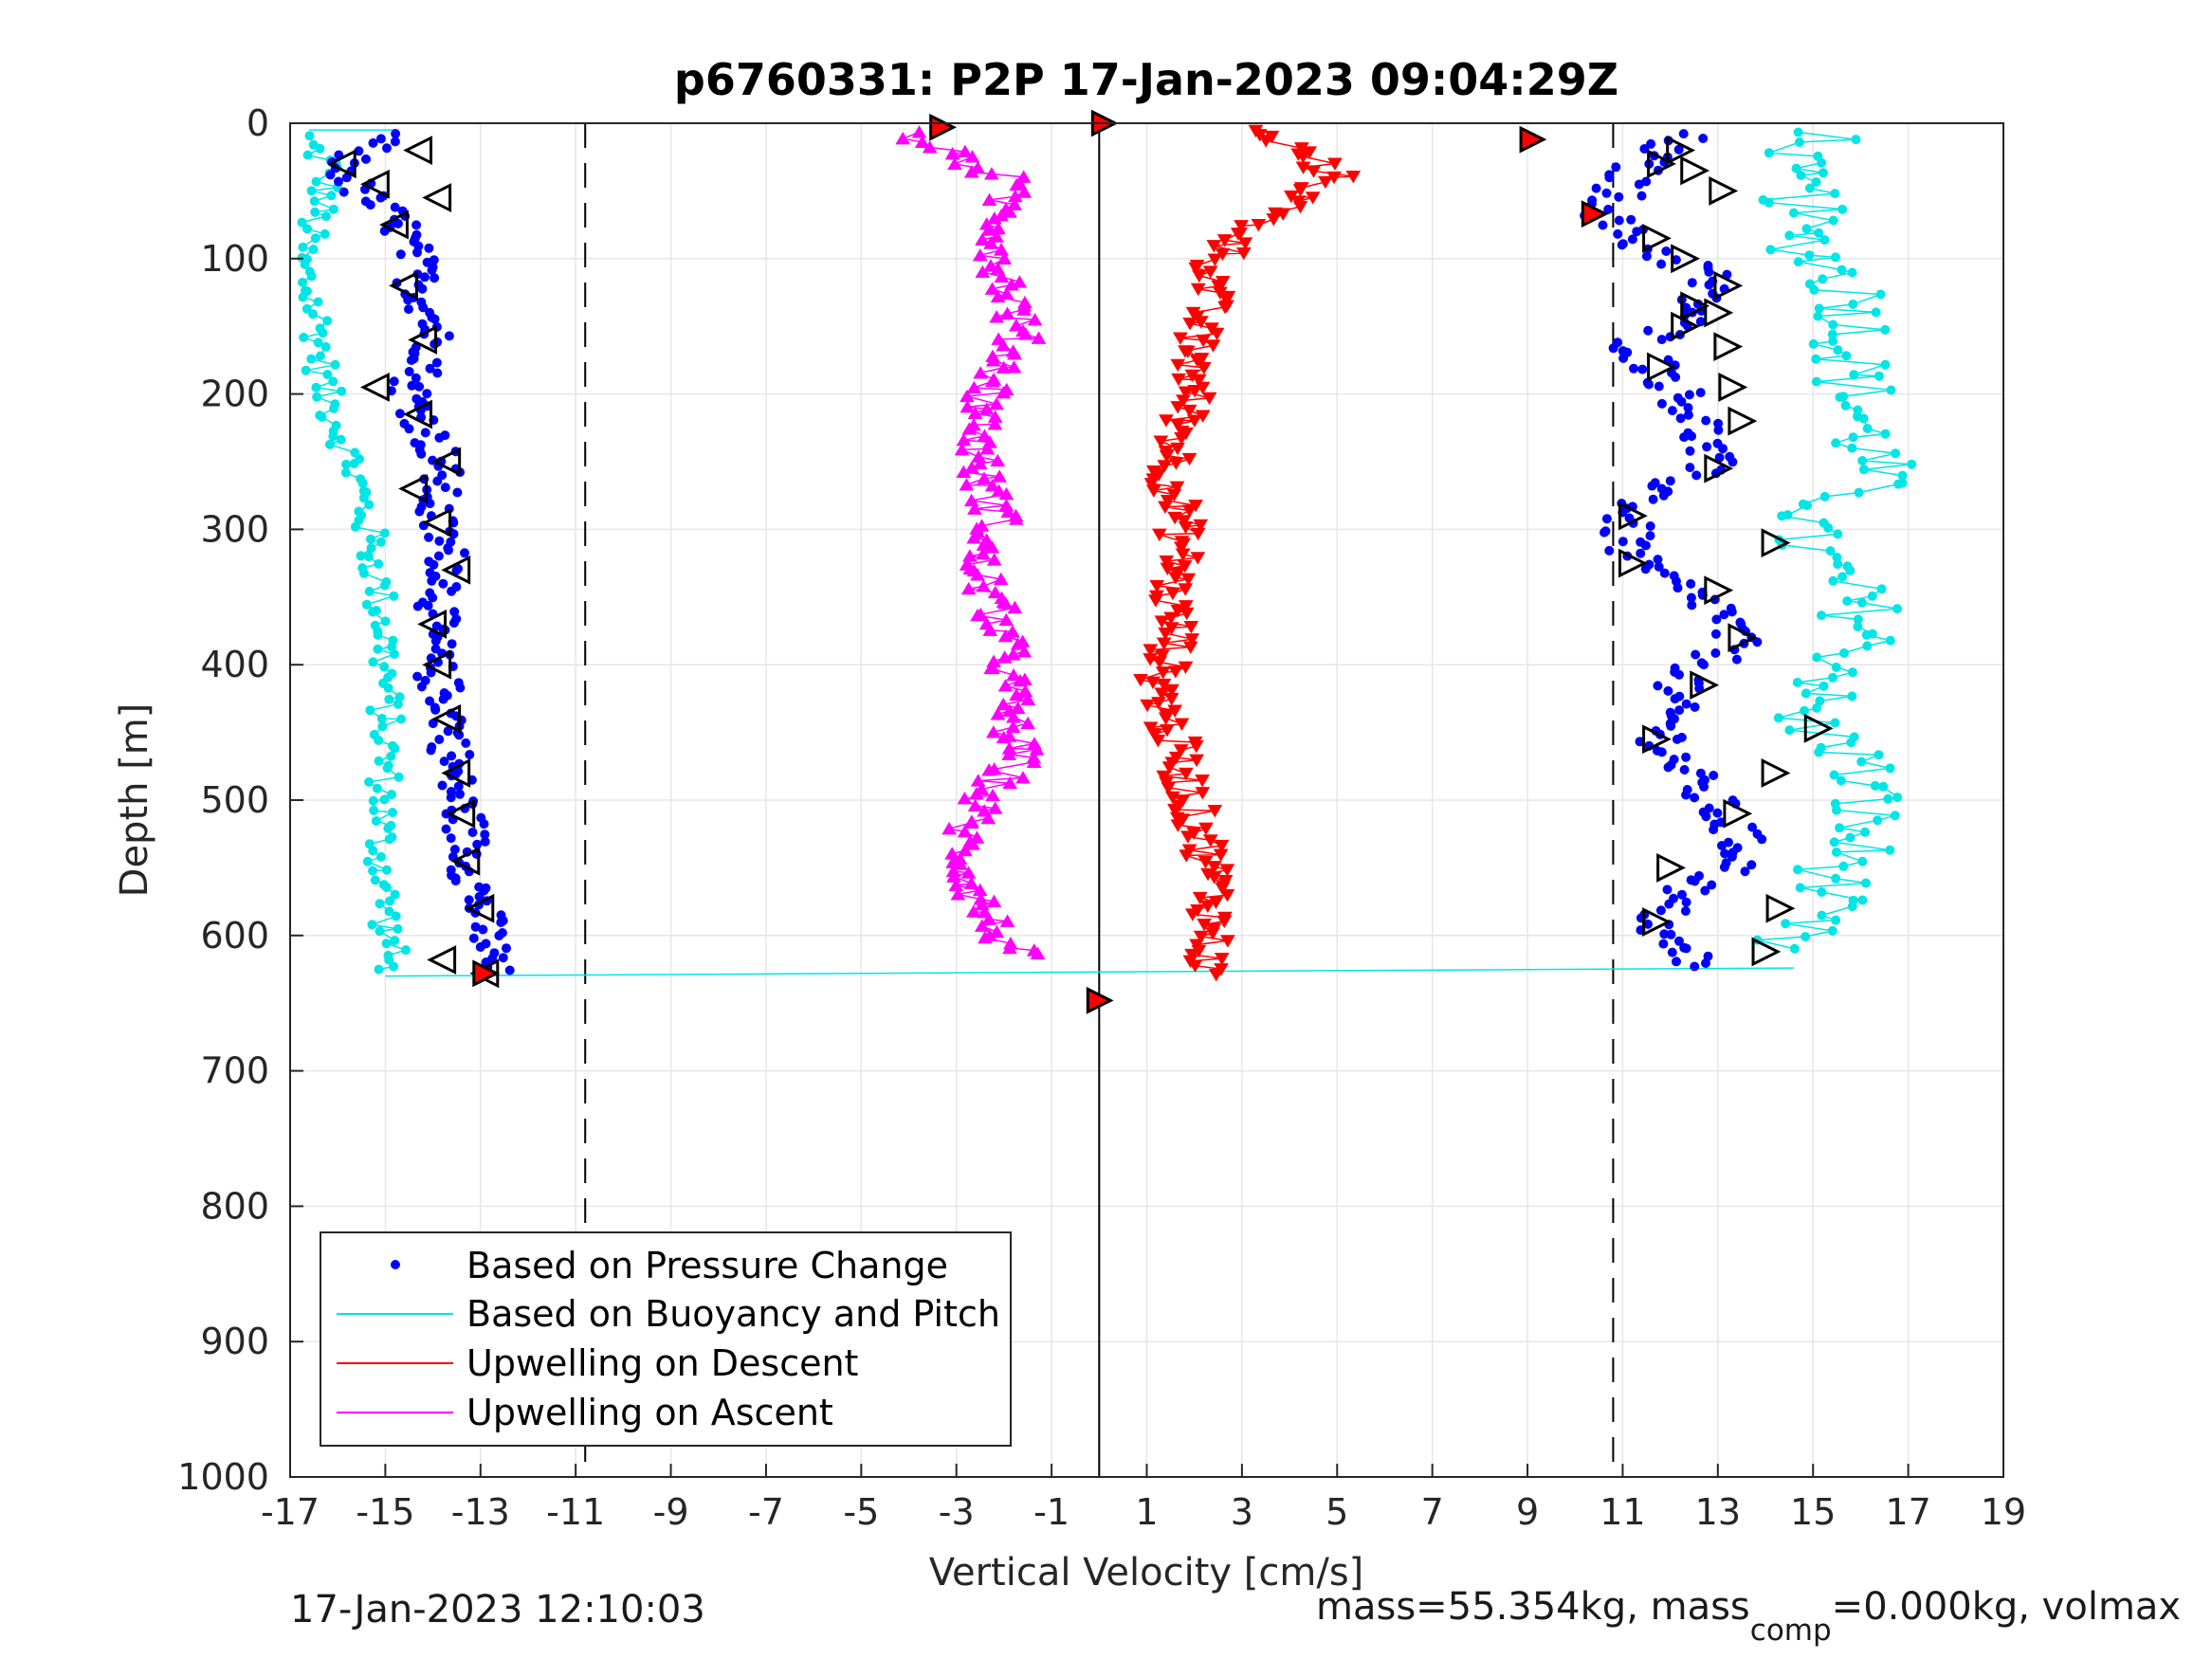 The image size is (2212, 1659). Describe the element at coordinates (707, 1265) in the screenshot. I see `legend-label-pressure: Based on Pressure Change` at that location.